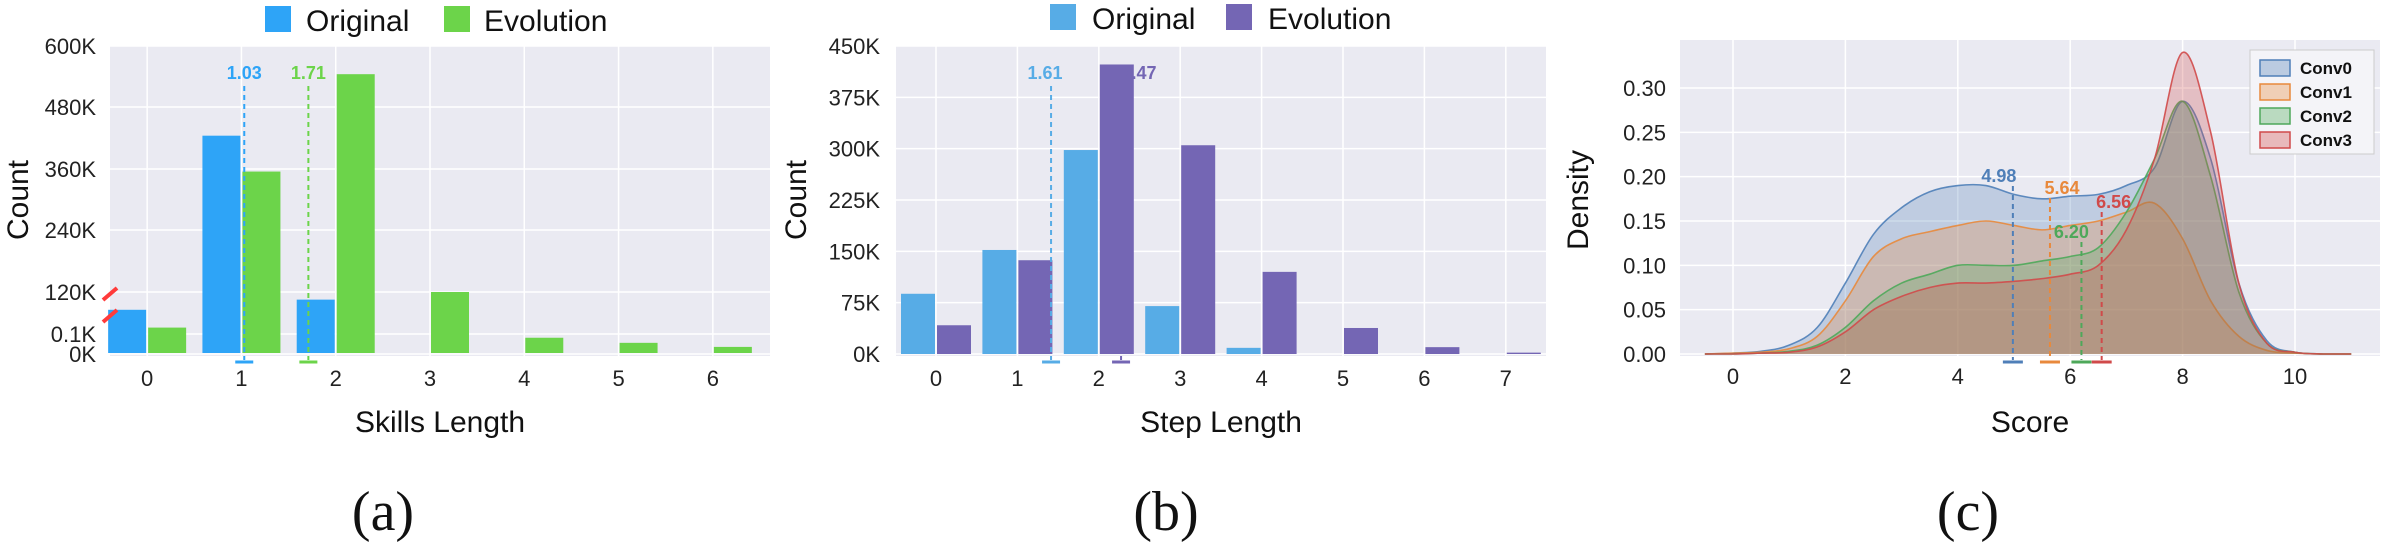 The width and height of the screenshot is (2388, 548). What do you see at coordinates (855, 149) in the screenshot?
I see `y-tick-label: 300K` at bounding box center [855, 149].